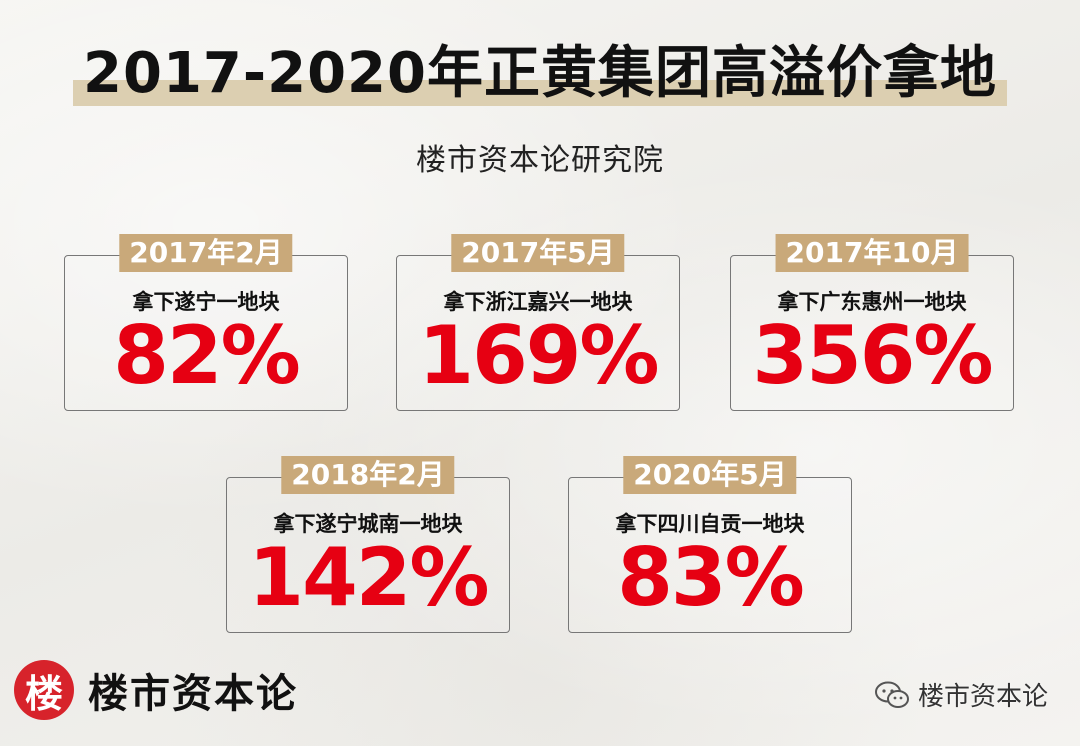  What do you see at coordinates (538, 253) in the screenshot?
I see `card-date-tag: 2017年5月` at bounding box center [538, 253].